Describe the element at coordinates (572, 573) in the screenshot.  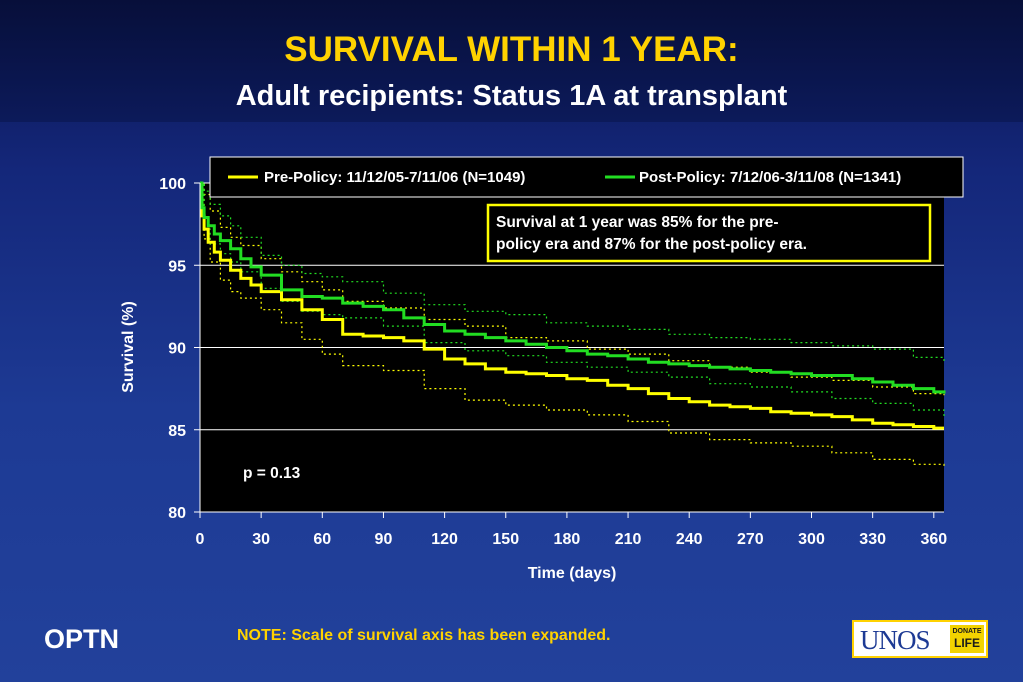
I see `x-axis-title: Time (days)` at that location.